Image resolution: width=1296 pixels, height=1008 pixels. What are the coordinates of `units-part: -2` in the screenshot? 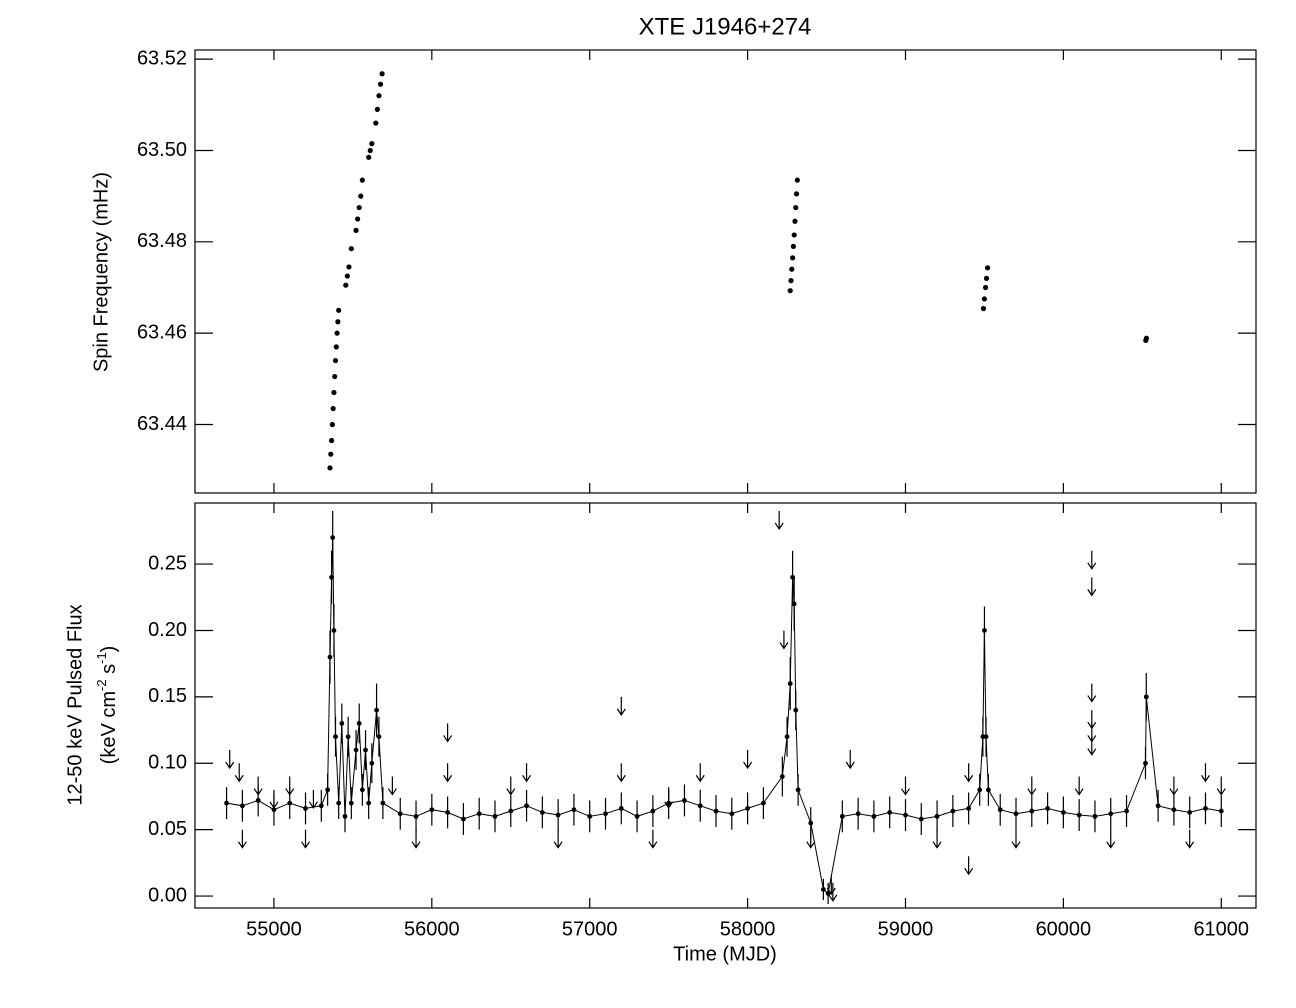 It's located at (101, 685).